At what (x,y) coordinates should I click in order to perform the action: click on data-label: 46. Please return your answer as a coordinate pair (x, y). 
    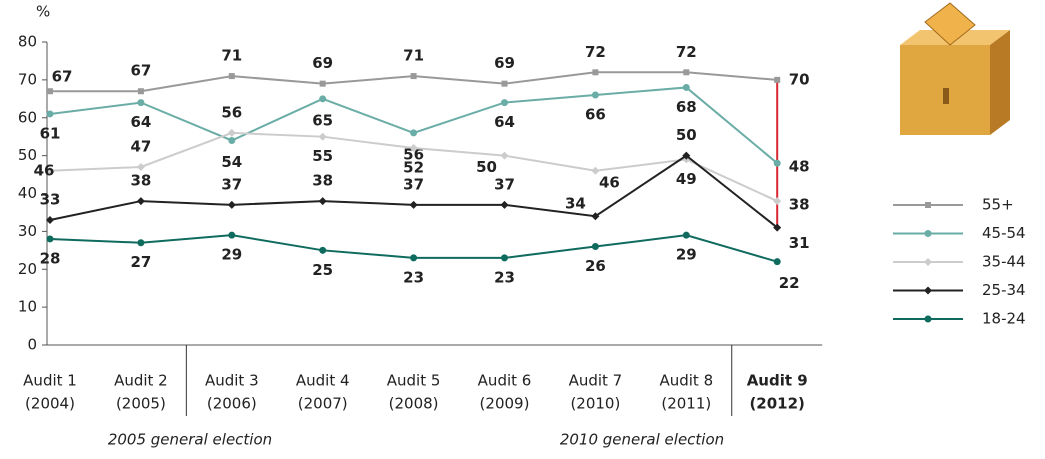
    Looking at the image, I should click on (44, 170).